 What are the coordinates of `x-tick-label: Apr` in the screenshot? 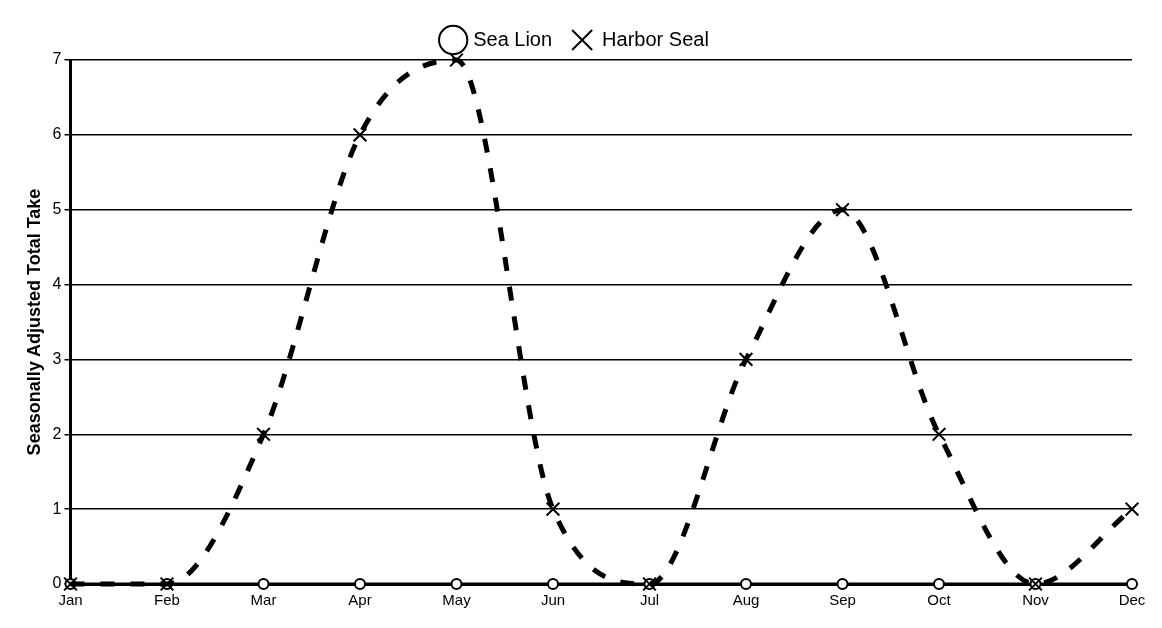 It's located at (360, 600).